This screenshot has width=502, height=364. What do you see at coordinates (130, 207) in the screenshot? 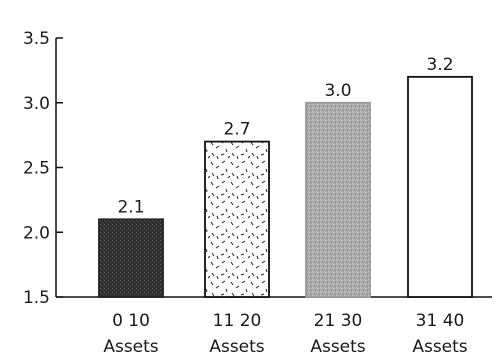
I see `data-label: 2.1` at bounding box center [130, 207].